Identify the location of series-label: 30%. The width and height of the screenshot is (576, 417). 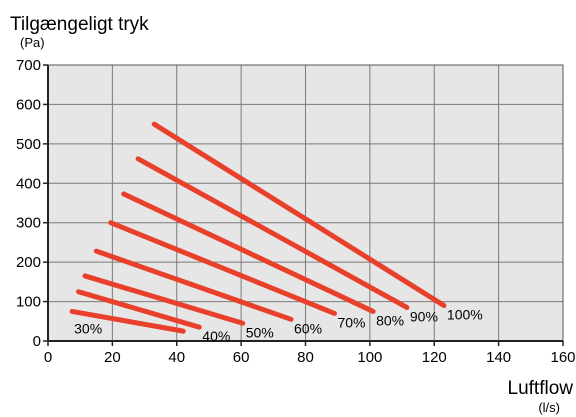
(88, 328).